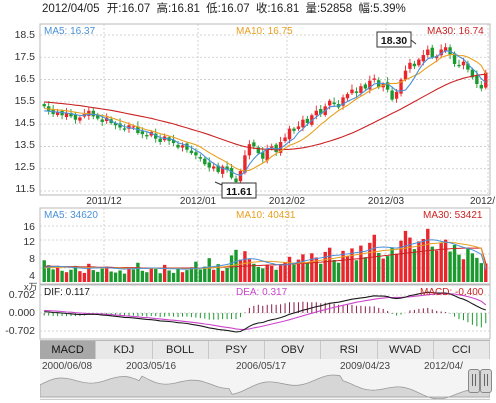 The height and width of the screenshot is (403, 496). I want to click on dif-line, so click(265, 312).